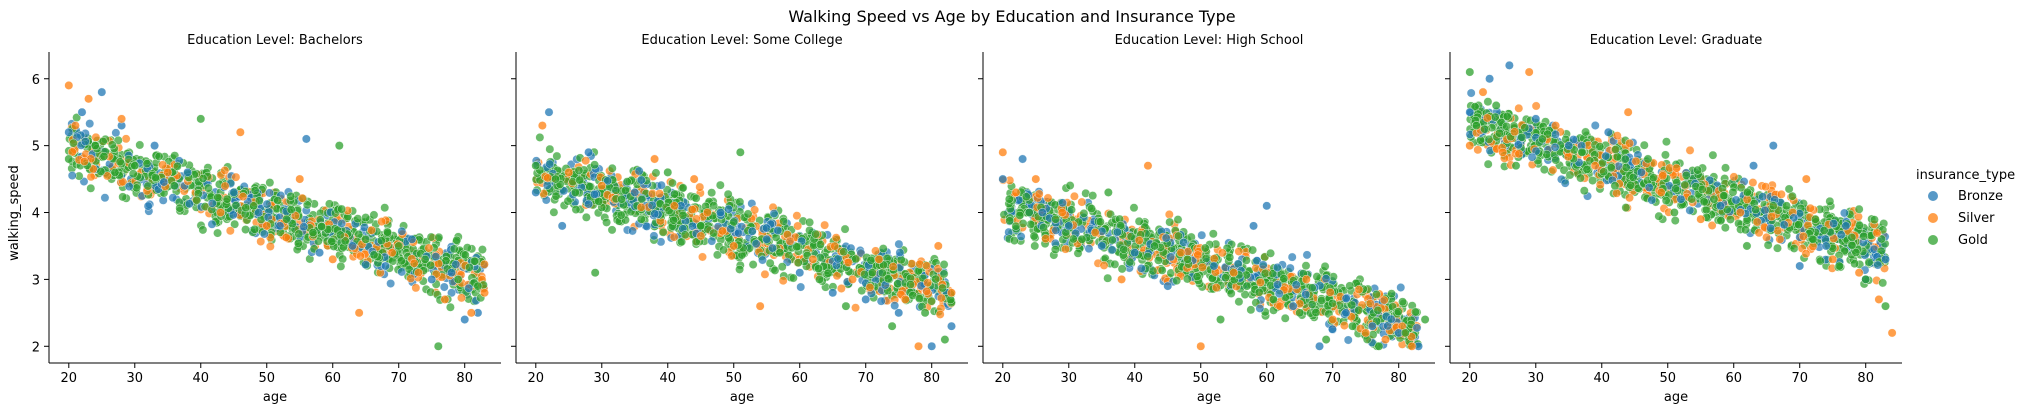 This screenshot has width=2031, height=413. What do you see at coordinates (1398, 378) in the screenshot?
I see `x-tick-label: 80` at bounding box center [1398, 378].